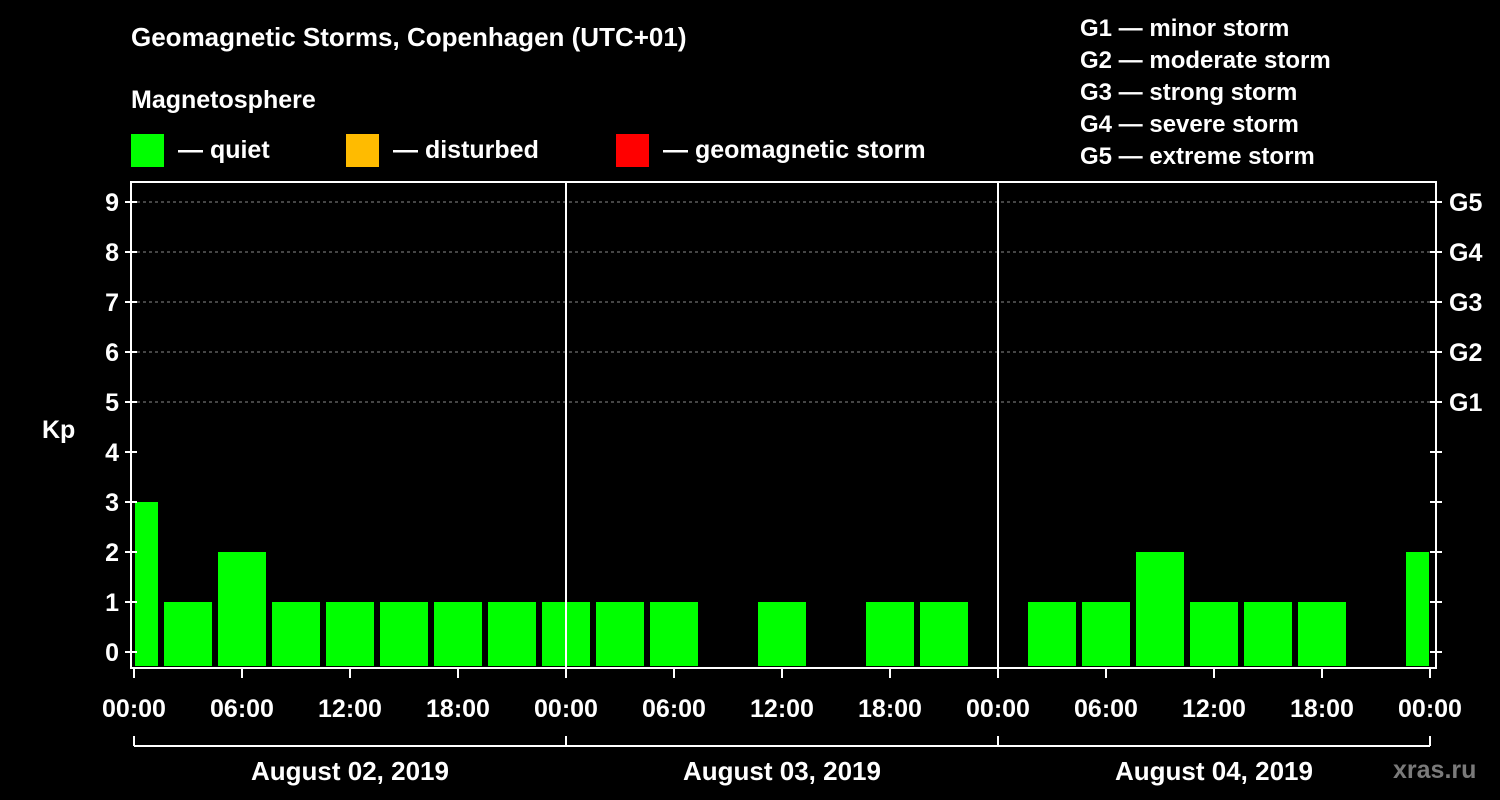 This screenshot has height=800, width=1500. Describe the element at coordinates (1465, 353) in the screenshot. I see `right-tick-label: G2` at that location.